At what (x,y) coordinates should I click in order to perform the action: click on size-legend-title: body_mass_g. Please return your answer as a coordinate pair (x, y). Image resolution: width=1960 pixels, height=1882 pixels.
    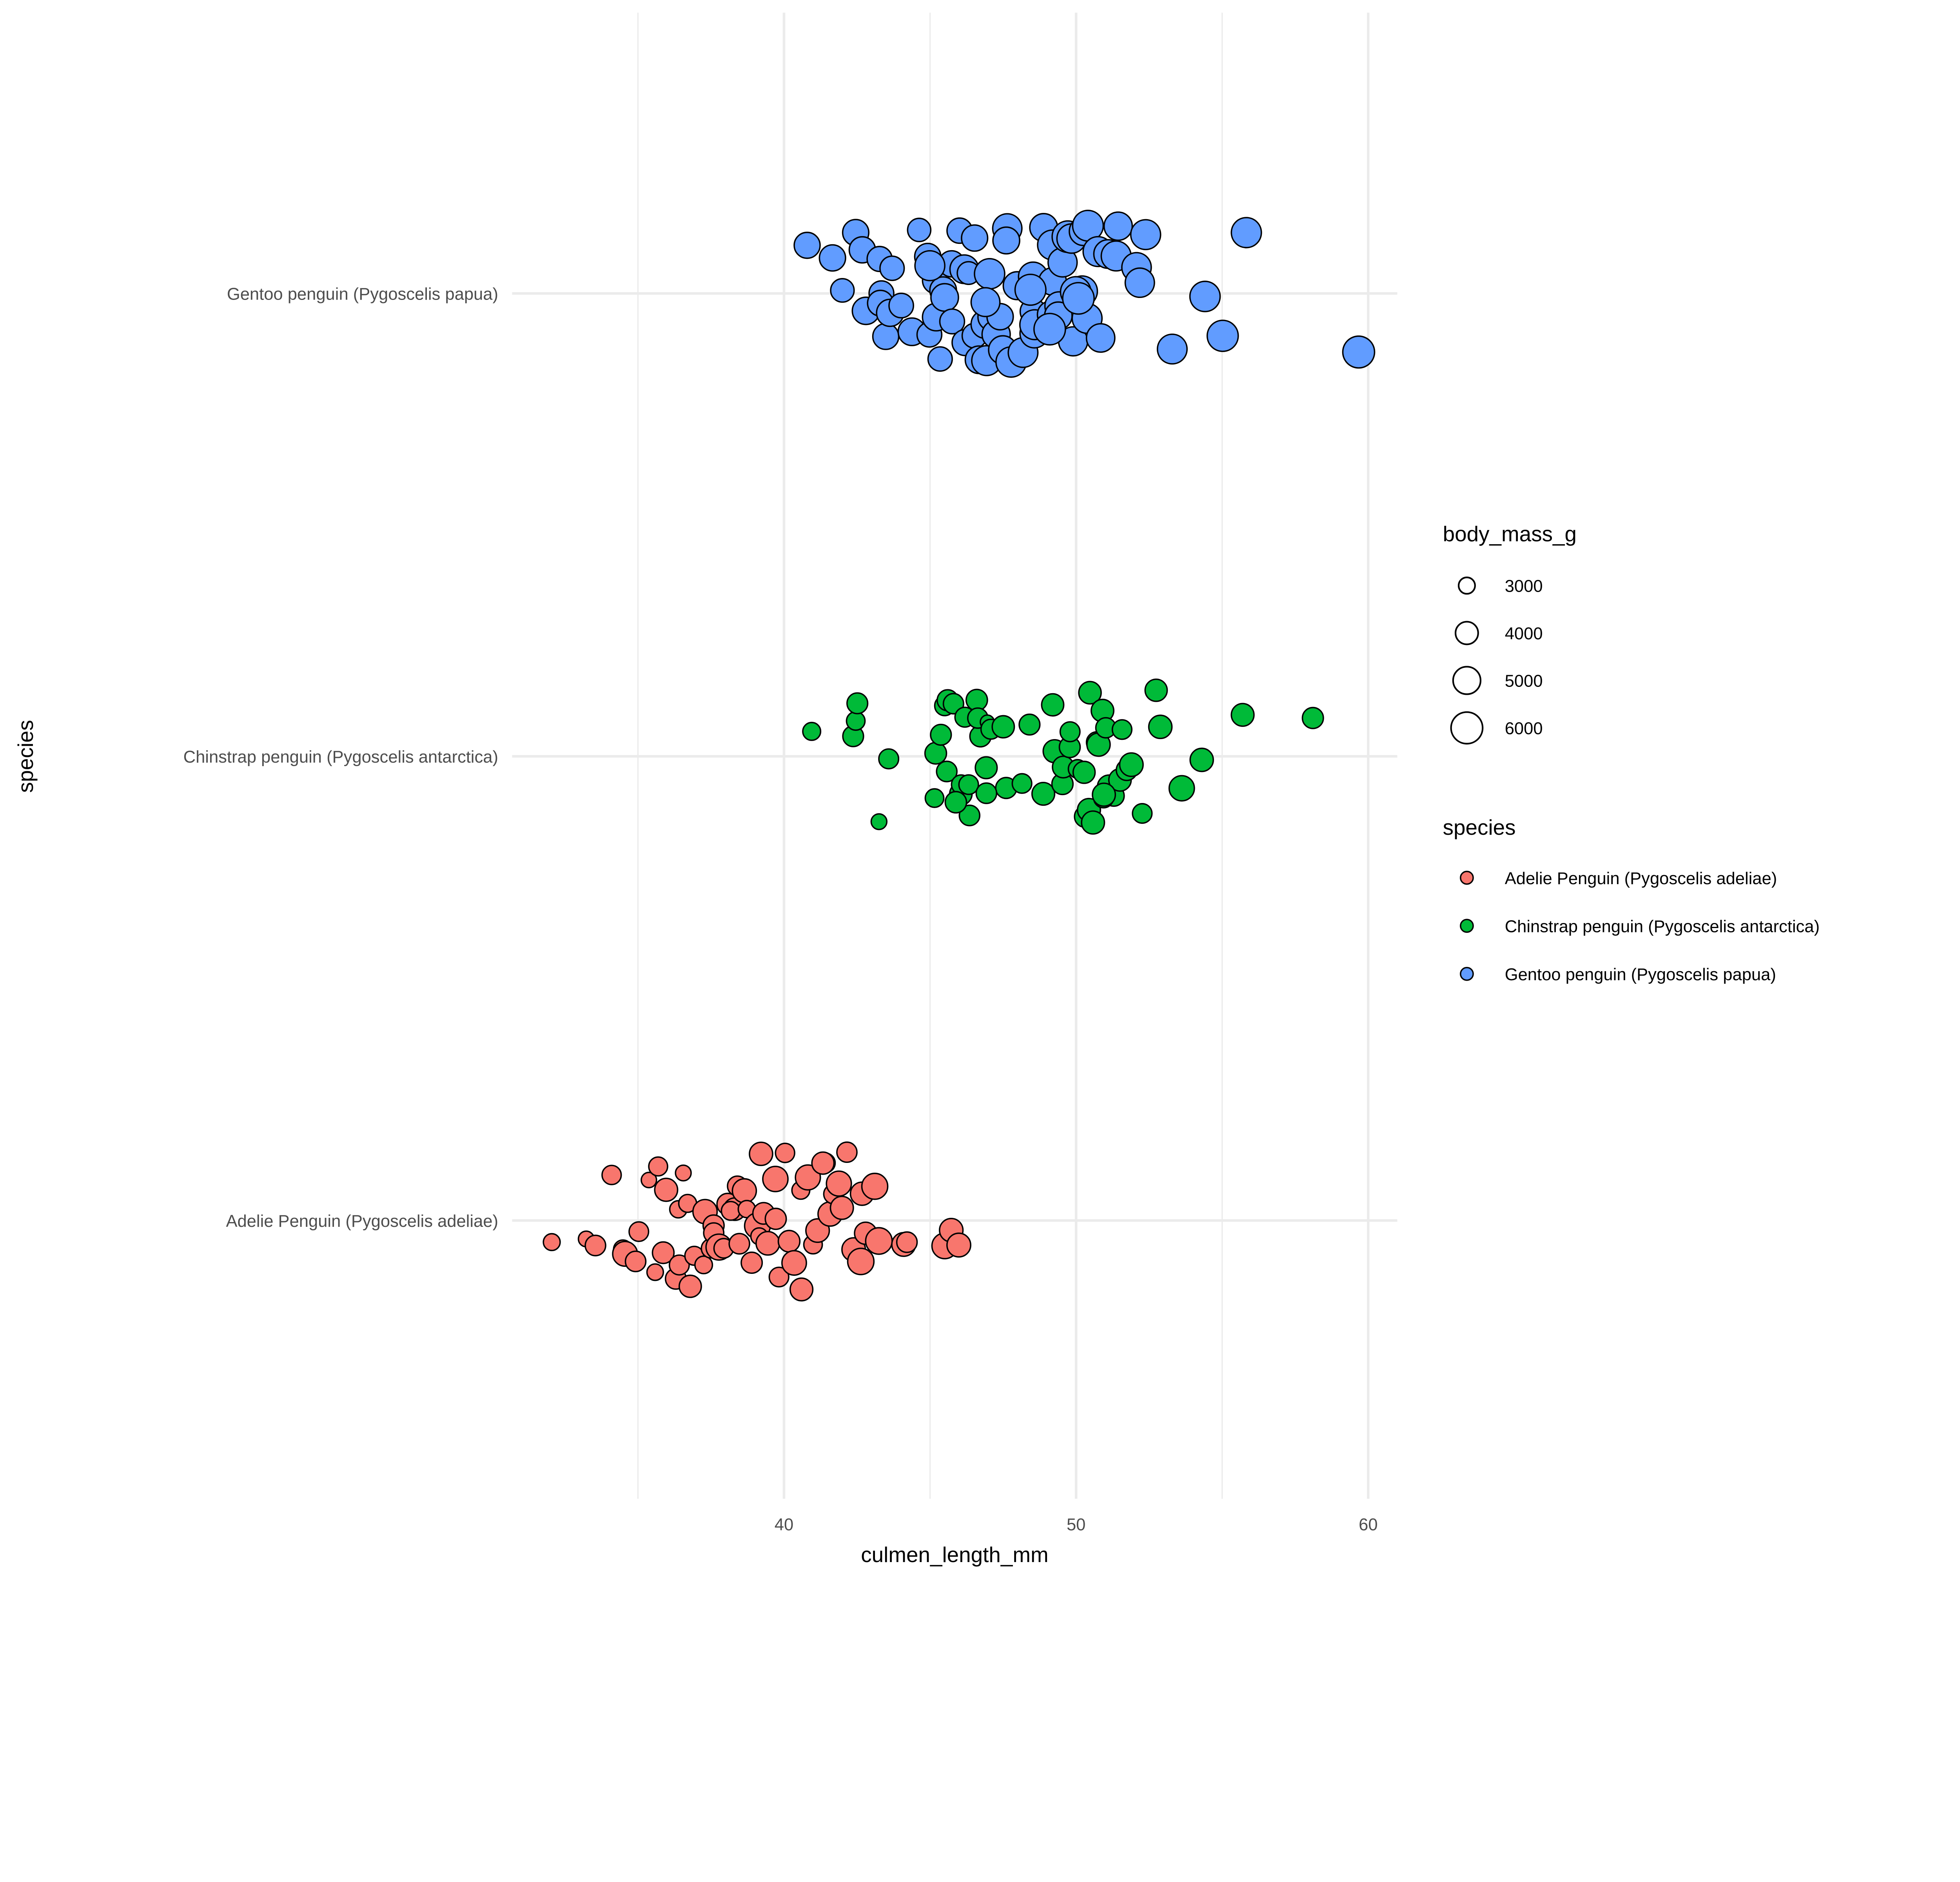
    Looking at the image, I should click on (1510, 534).